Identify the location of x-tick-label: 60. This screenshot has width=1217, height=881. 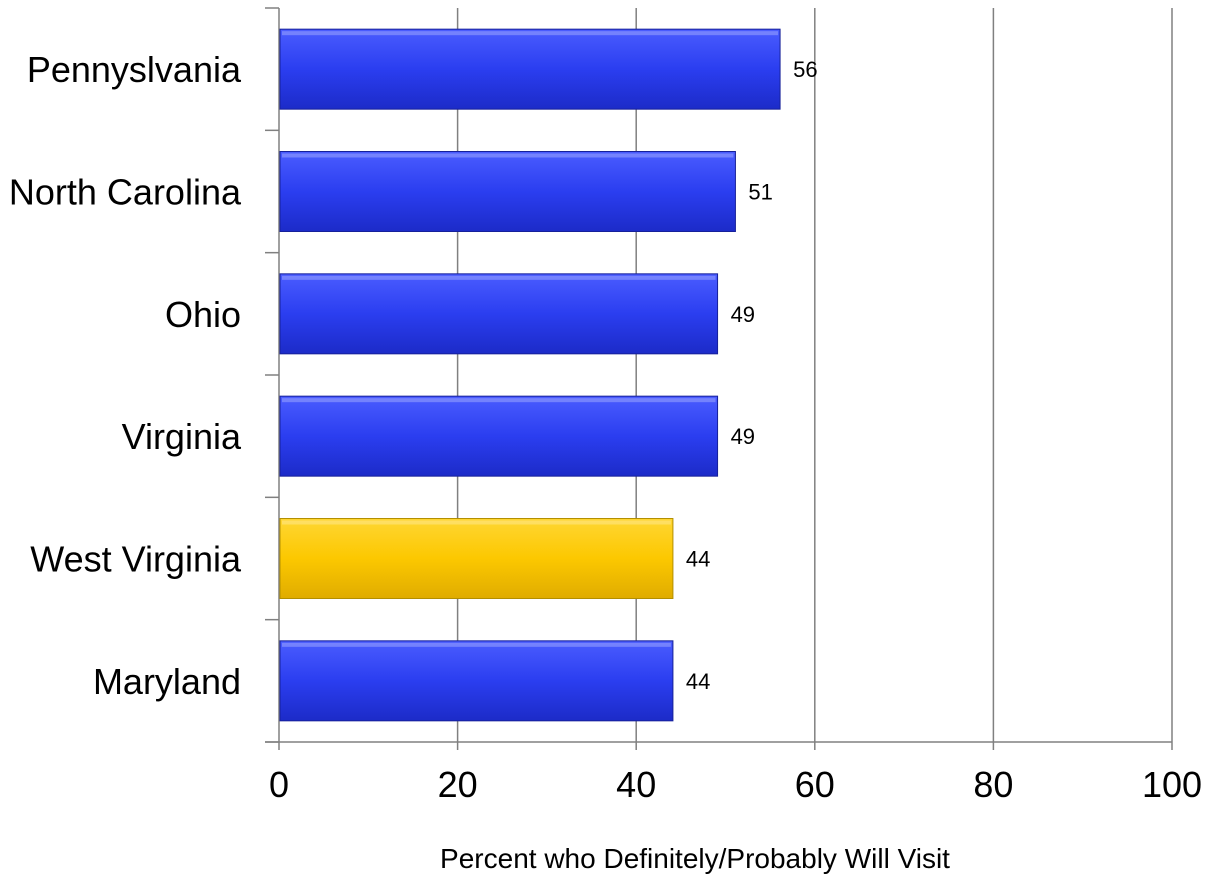
(815, 784).